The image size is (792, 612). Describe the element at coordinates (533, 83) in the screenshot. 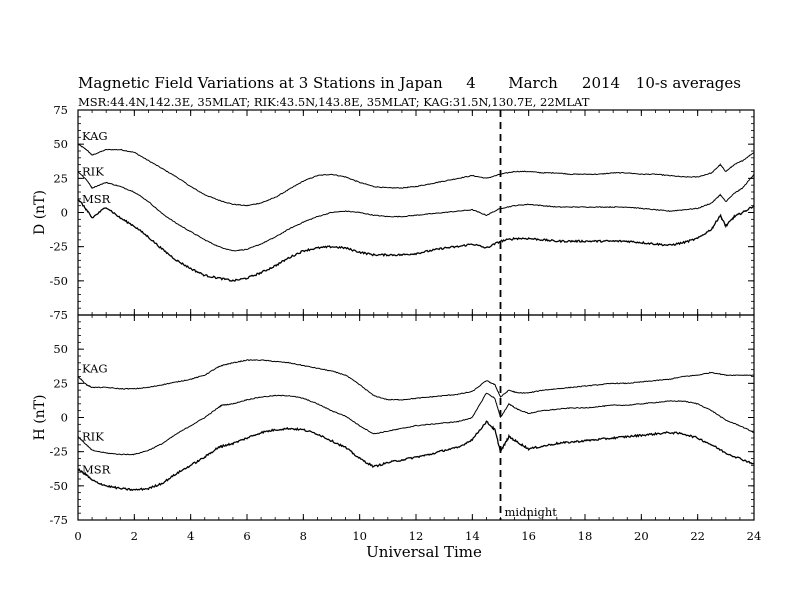

I see `chart-date-month: March` at that location.